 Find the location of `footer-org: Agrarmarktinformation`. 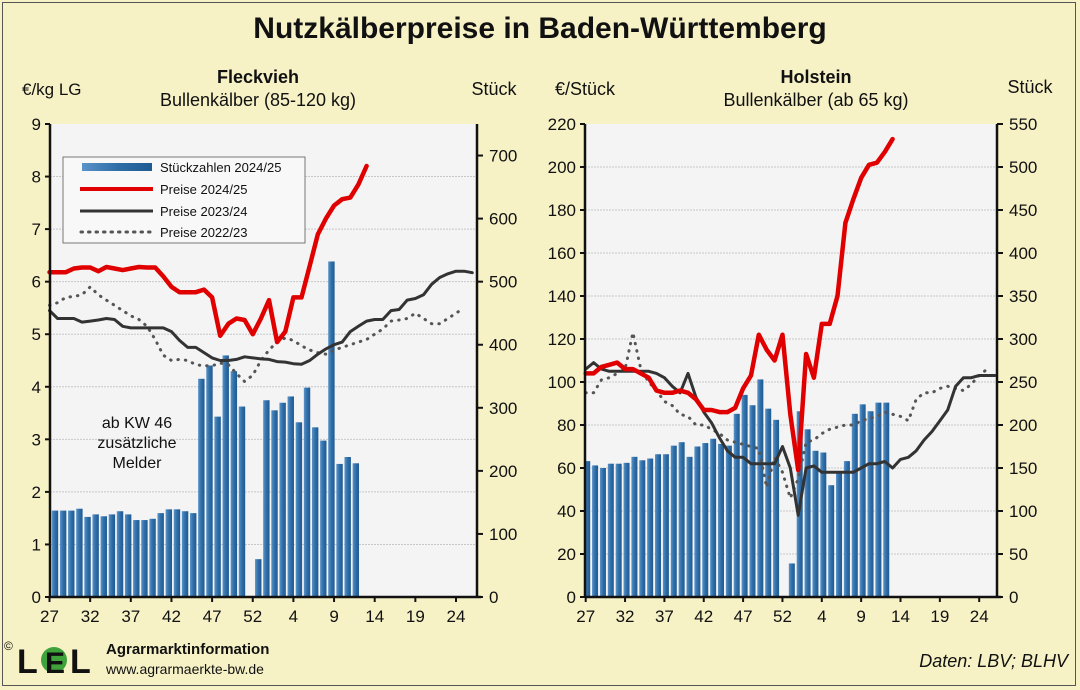

footer-org: Agrarmarktinformation is located at coordinates (187, 649).